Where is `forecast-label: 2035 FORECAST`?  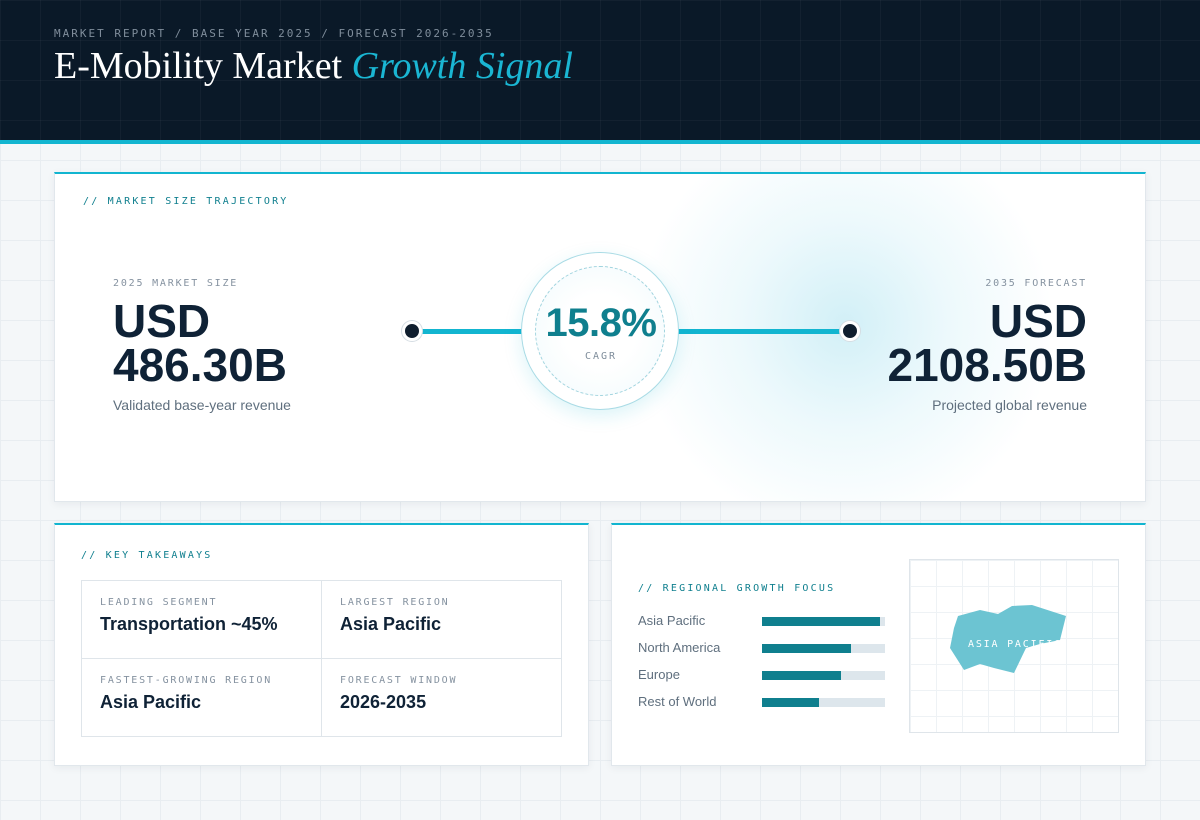
forecast-label: 2035 FORECAST is located at coordinates (1036, 283).